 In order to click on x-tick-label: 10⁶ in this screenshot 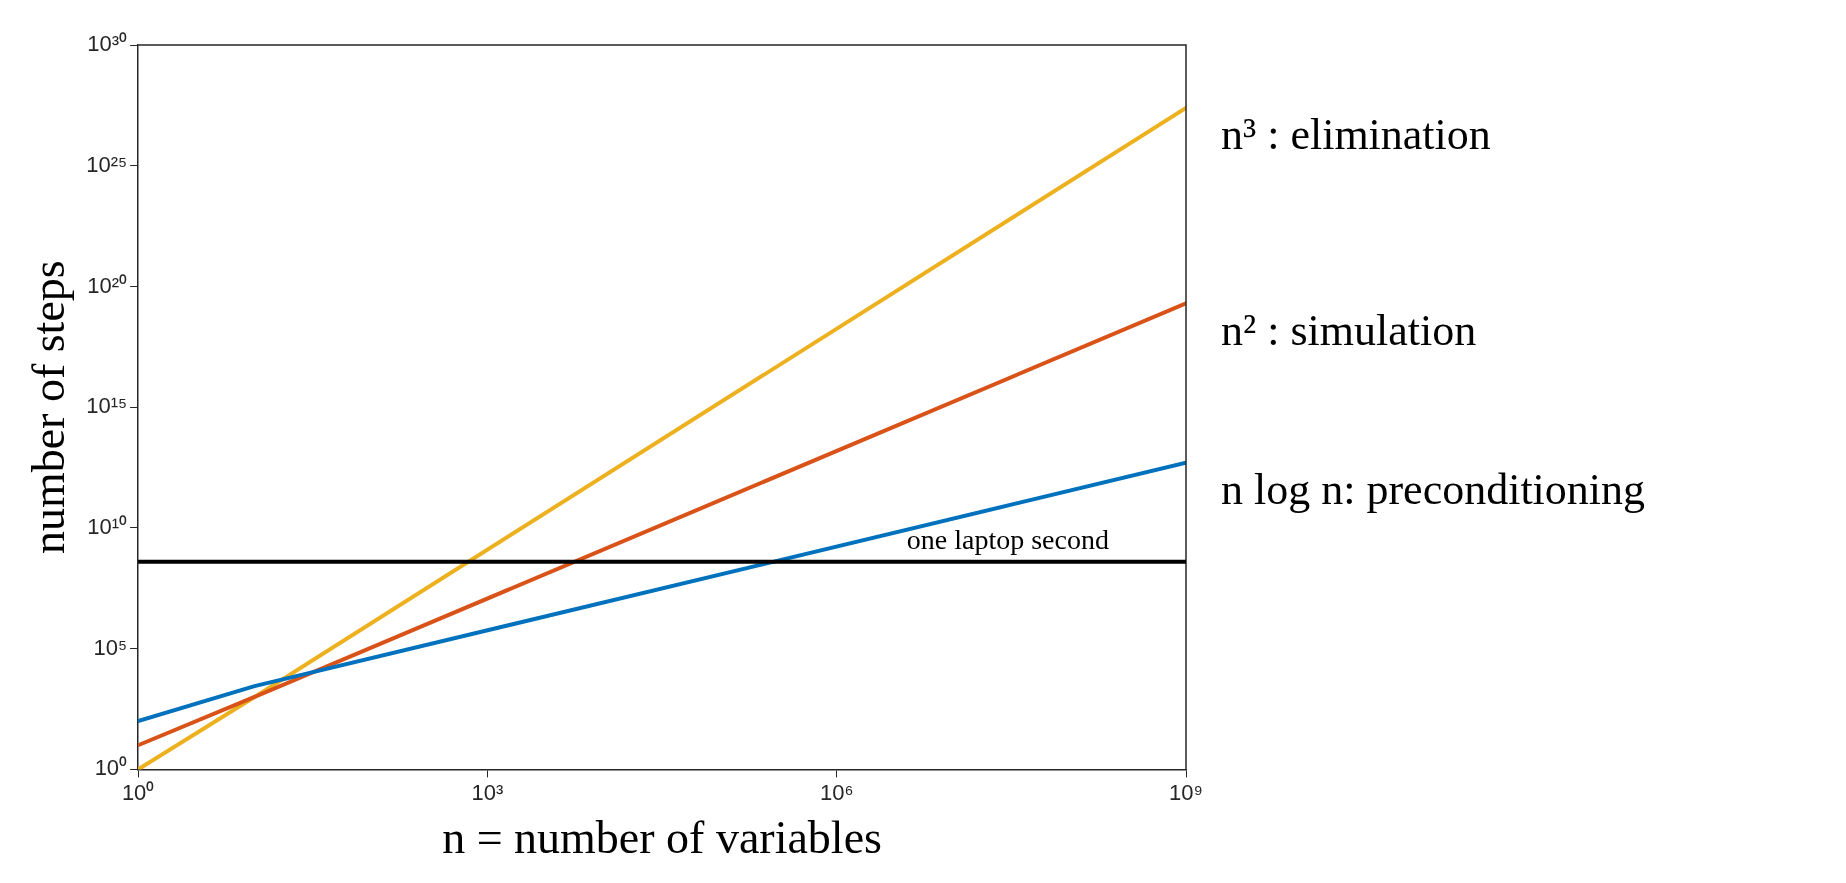, I will do `click(836, 792)`.